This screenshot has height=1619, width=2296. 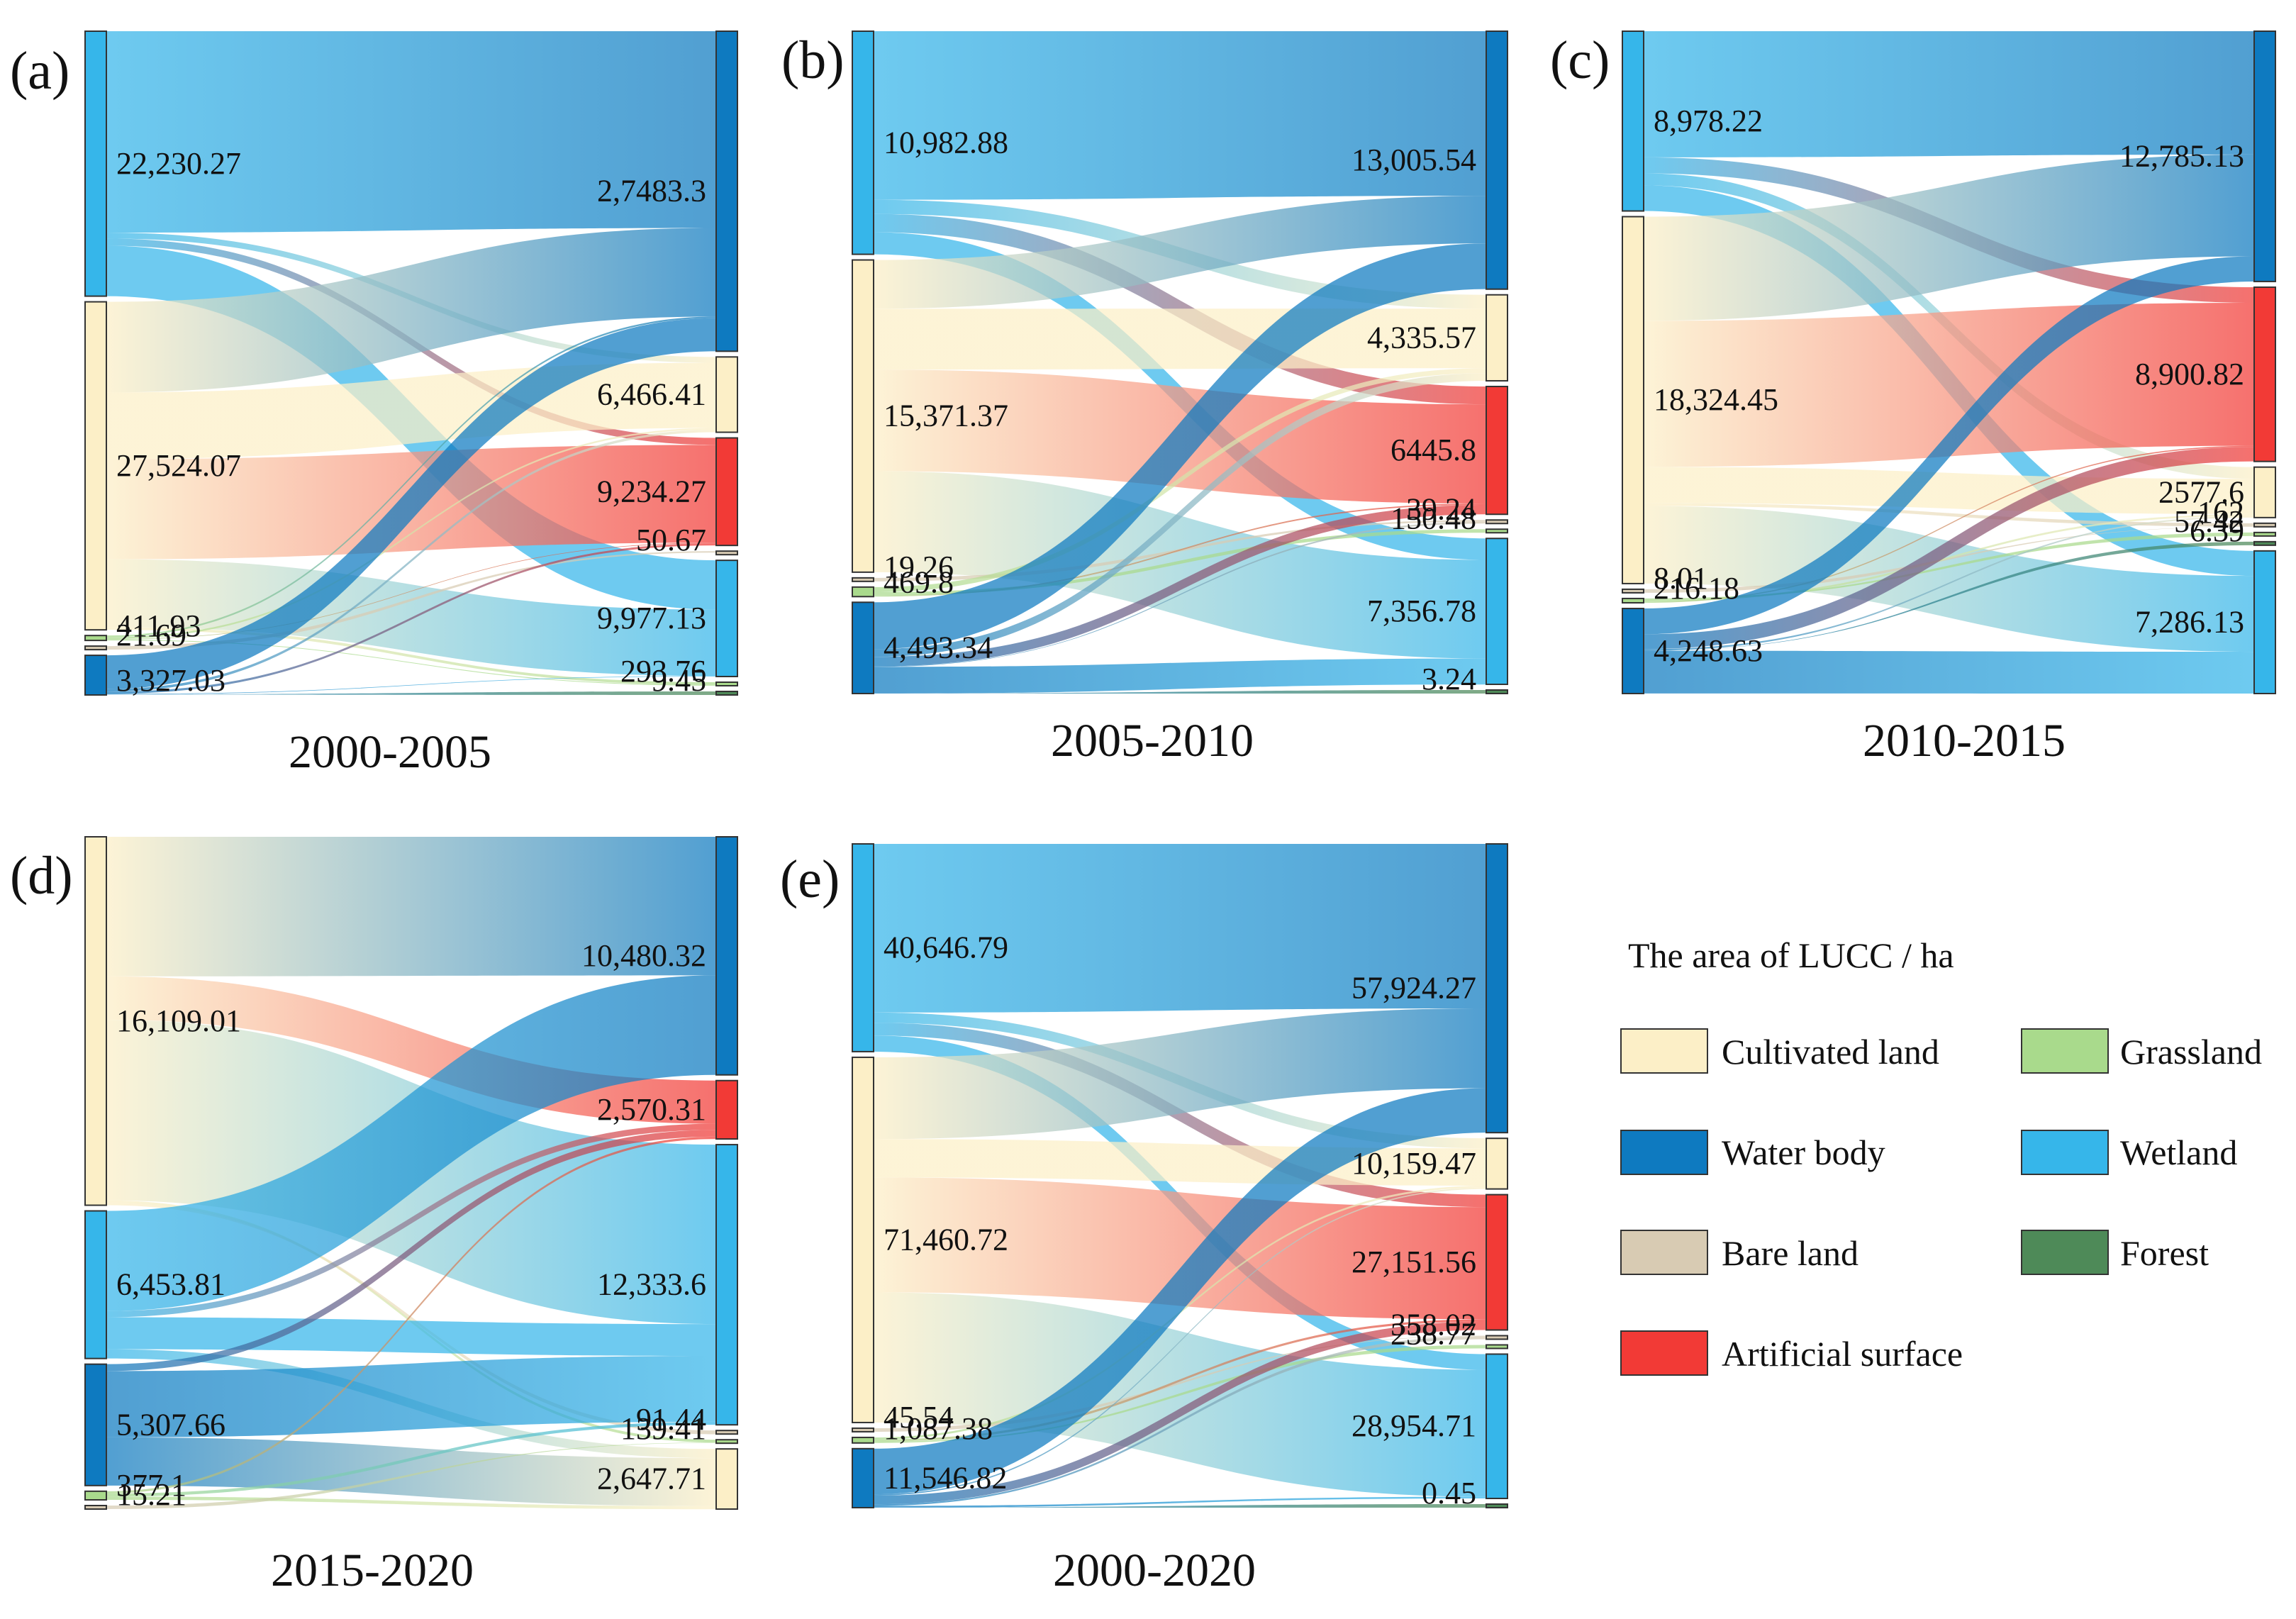 I want to click on panel-caption: 2005-2010, so click(x=1152, y=741).